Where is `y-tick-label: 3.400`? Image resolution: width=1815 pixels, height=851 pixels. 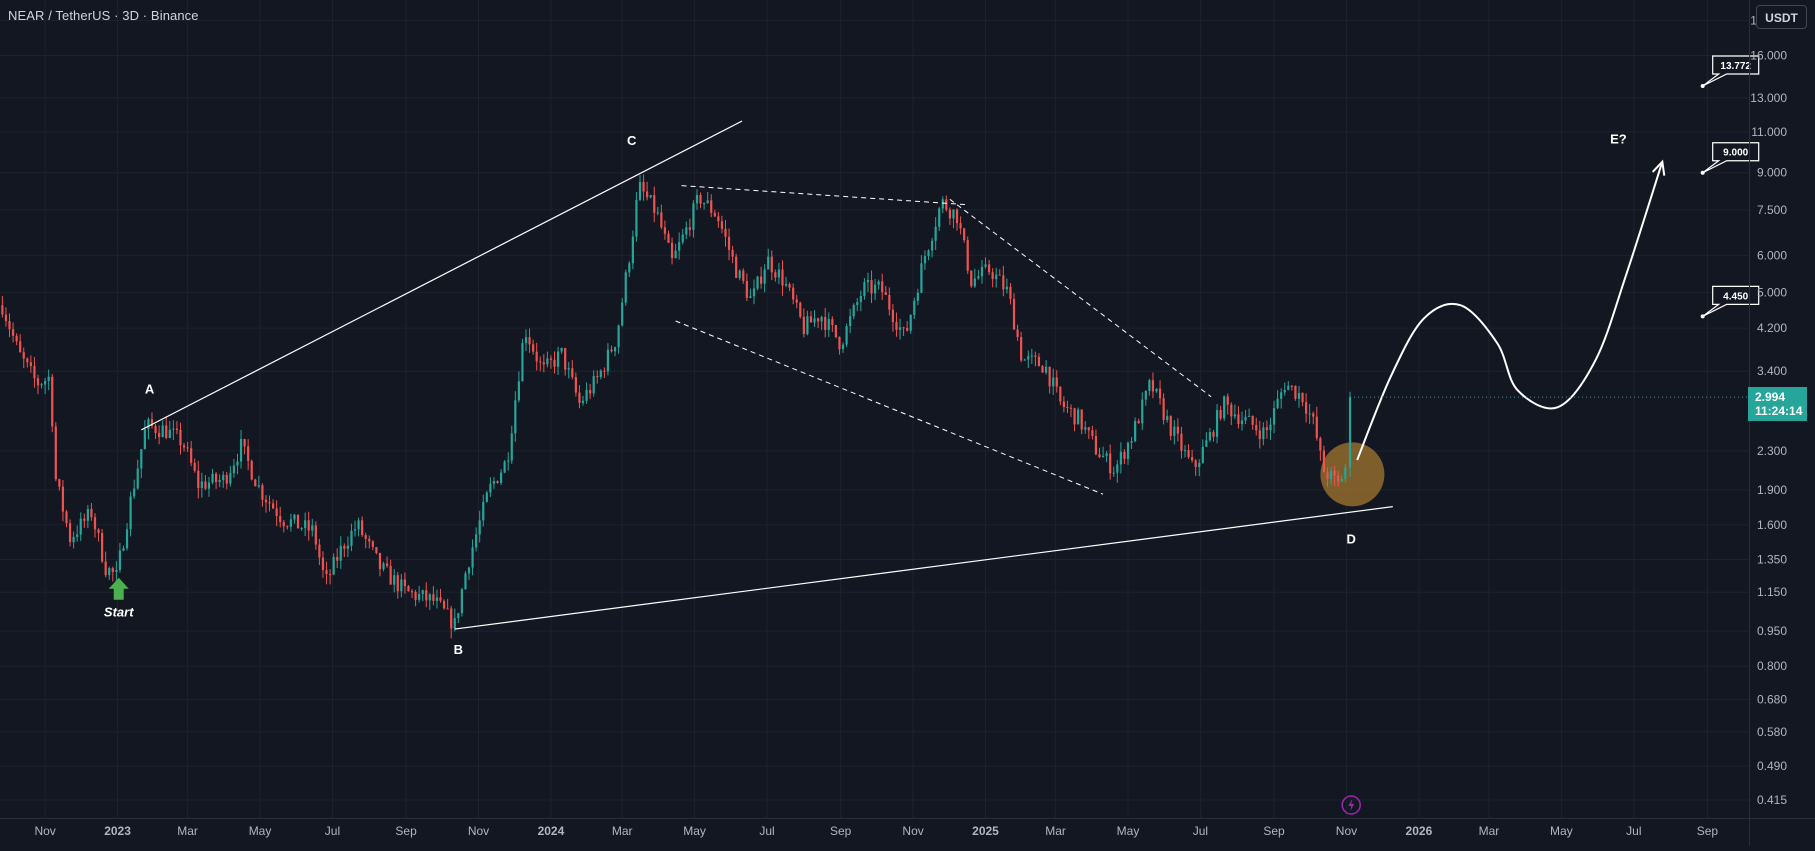 y-tick-label: 3.400 is located at coordinates (1772, 371).